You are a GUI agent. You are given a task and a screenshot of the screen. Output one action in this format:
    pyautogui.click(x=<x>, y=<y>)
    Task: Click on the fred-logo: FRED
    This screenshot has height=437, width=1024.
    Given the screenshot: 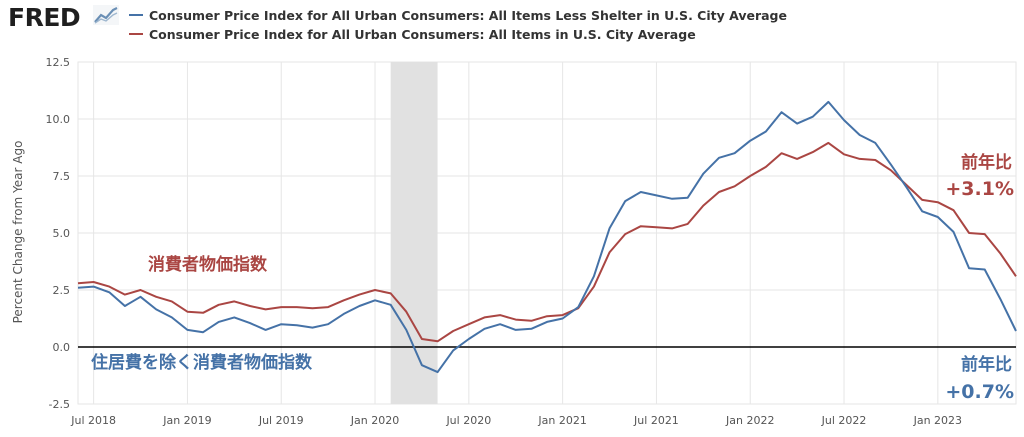 What is the action you would take?
    pyautogui.click(x=44, y=17)
    